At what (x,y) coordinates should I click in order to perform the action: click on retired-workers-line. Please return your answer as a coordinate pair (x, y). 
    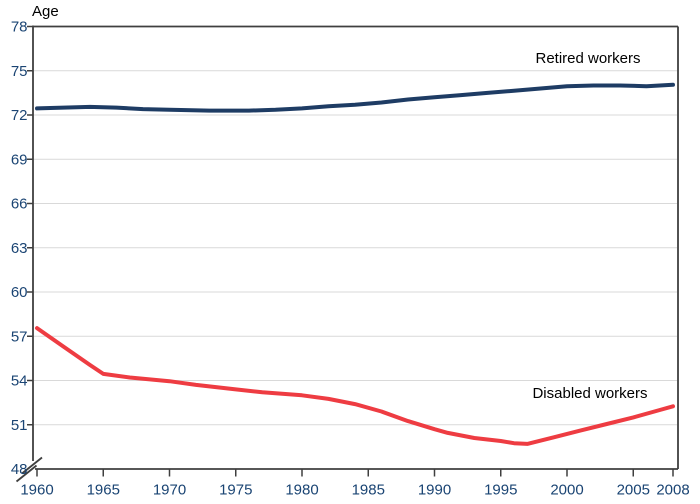
    Looking at the image, I should click on (355, 97).